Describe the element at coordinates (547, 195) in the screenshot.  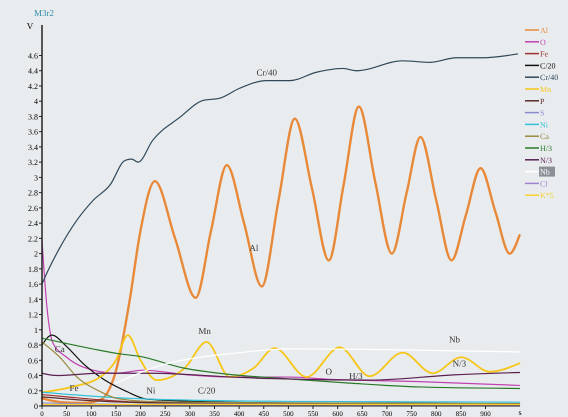
I see `legend-label: K*5` at that location.